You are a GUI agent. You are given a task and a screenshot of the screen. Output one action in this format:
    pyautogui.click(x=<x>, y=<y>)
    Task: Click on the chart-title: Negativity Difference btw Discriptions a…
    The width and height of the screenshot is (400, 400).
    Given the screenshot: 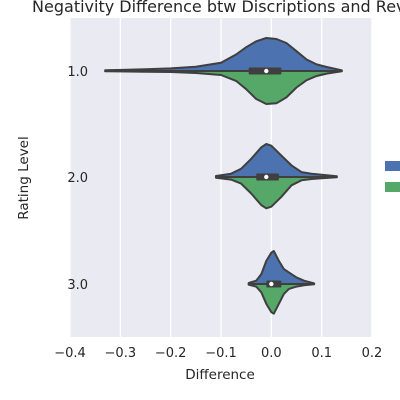 What is the action you would take?
    pyautogui.click(x=216, y=8)
    